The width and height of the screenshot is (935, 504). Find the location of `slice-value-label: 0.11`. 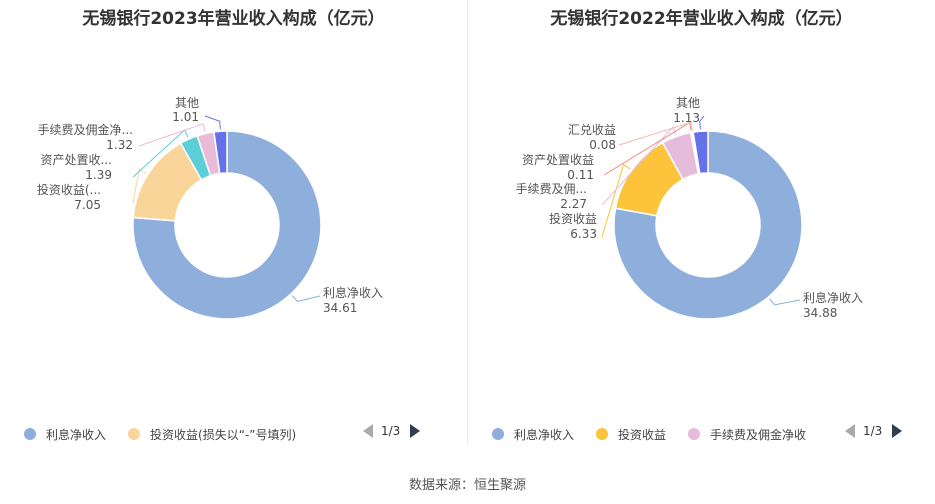

slice-value-label: 0.11 is located at coordinates (580, 175).